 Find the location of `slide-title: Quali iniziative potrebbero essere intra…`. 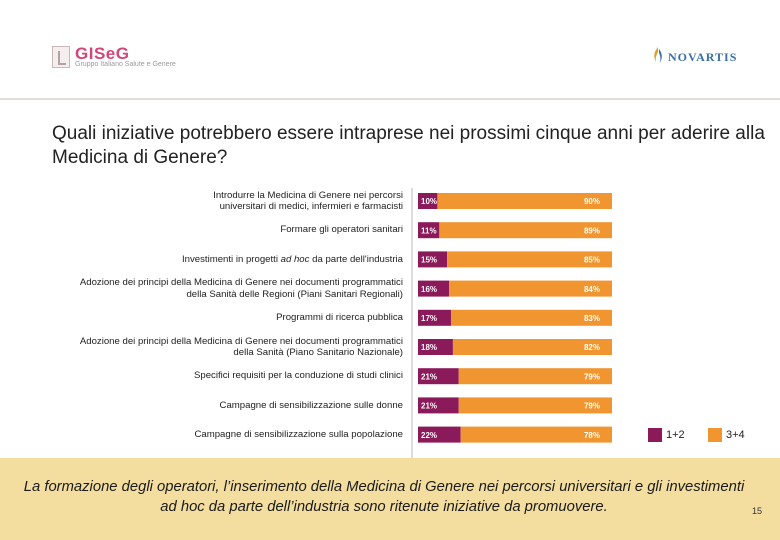

slide-title: Quali iniziative potrebbero essere intra… is located at coordinates (408, 145).